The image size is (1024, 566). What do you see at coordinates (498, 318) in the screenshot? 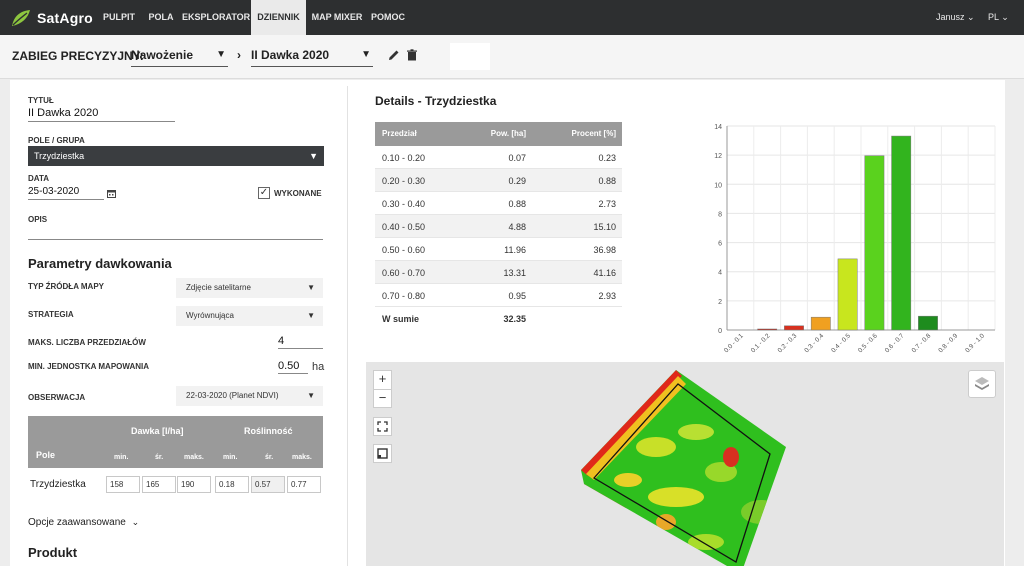
I see `table-sum-row: W sumie 32.35` at bounding box center [498, 318].